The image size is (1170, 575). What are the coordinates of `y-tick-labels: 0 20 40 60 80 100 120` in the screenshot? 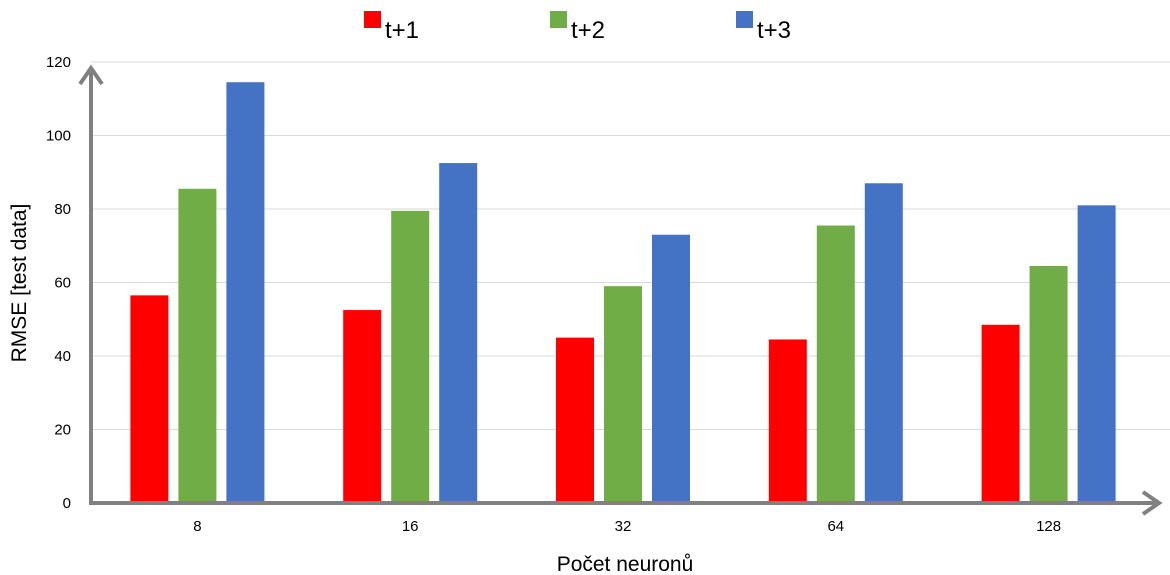 It's located at (58, 283).